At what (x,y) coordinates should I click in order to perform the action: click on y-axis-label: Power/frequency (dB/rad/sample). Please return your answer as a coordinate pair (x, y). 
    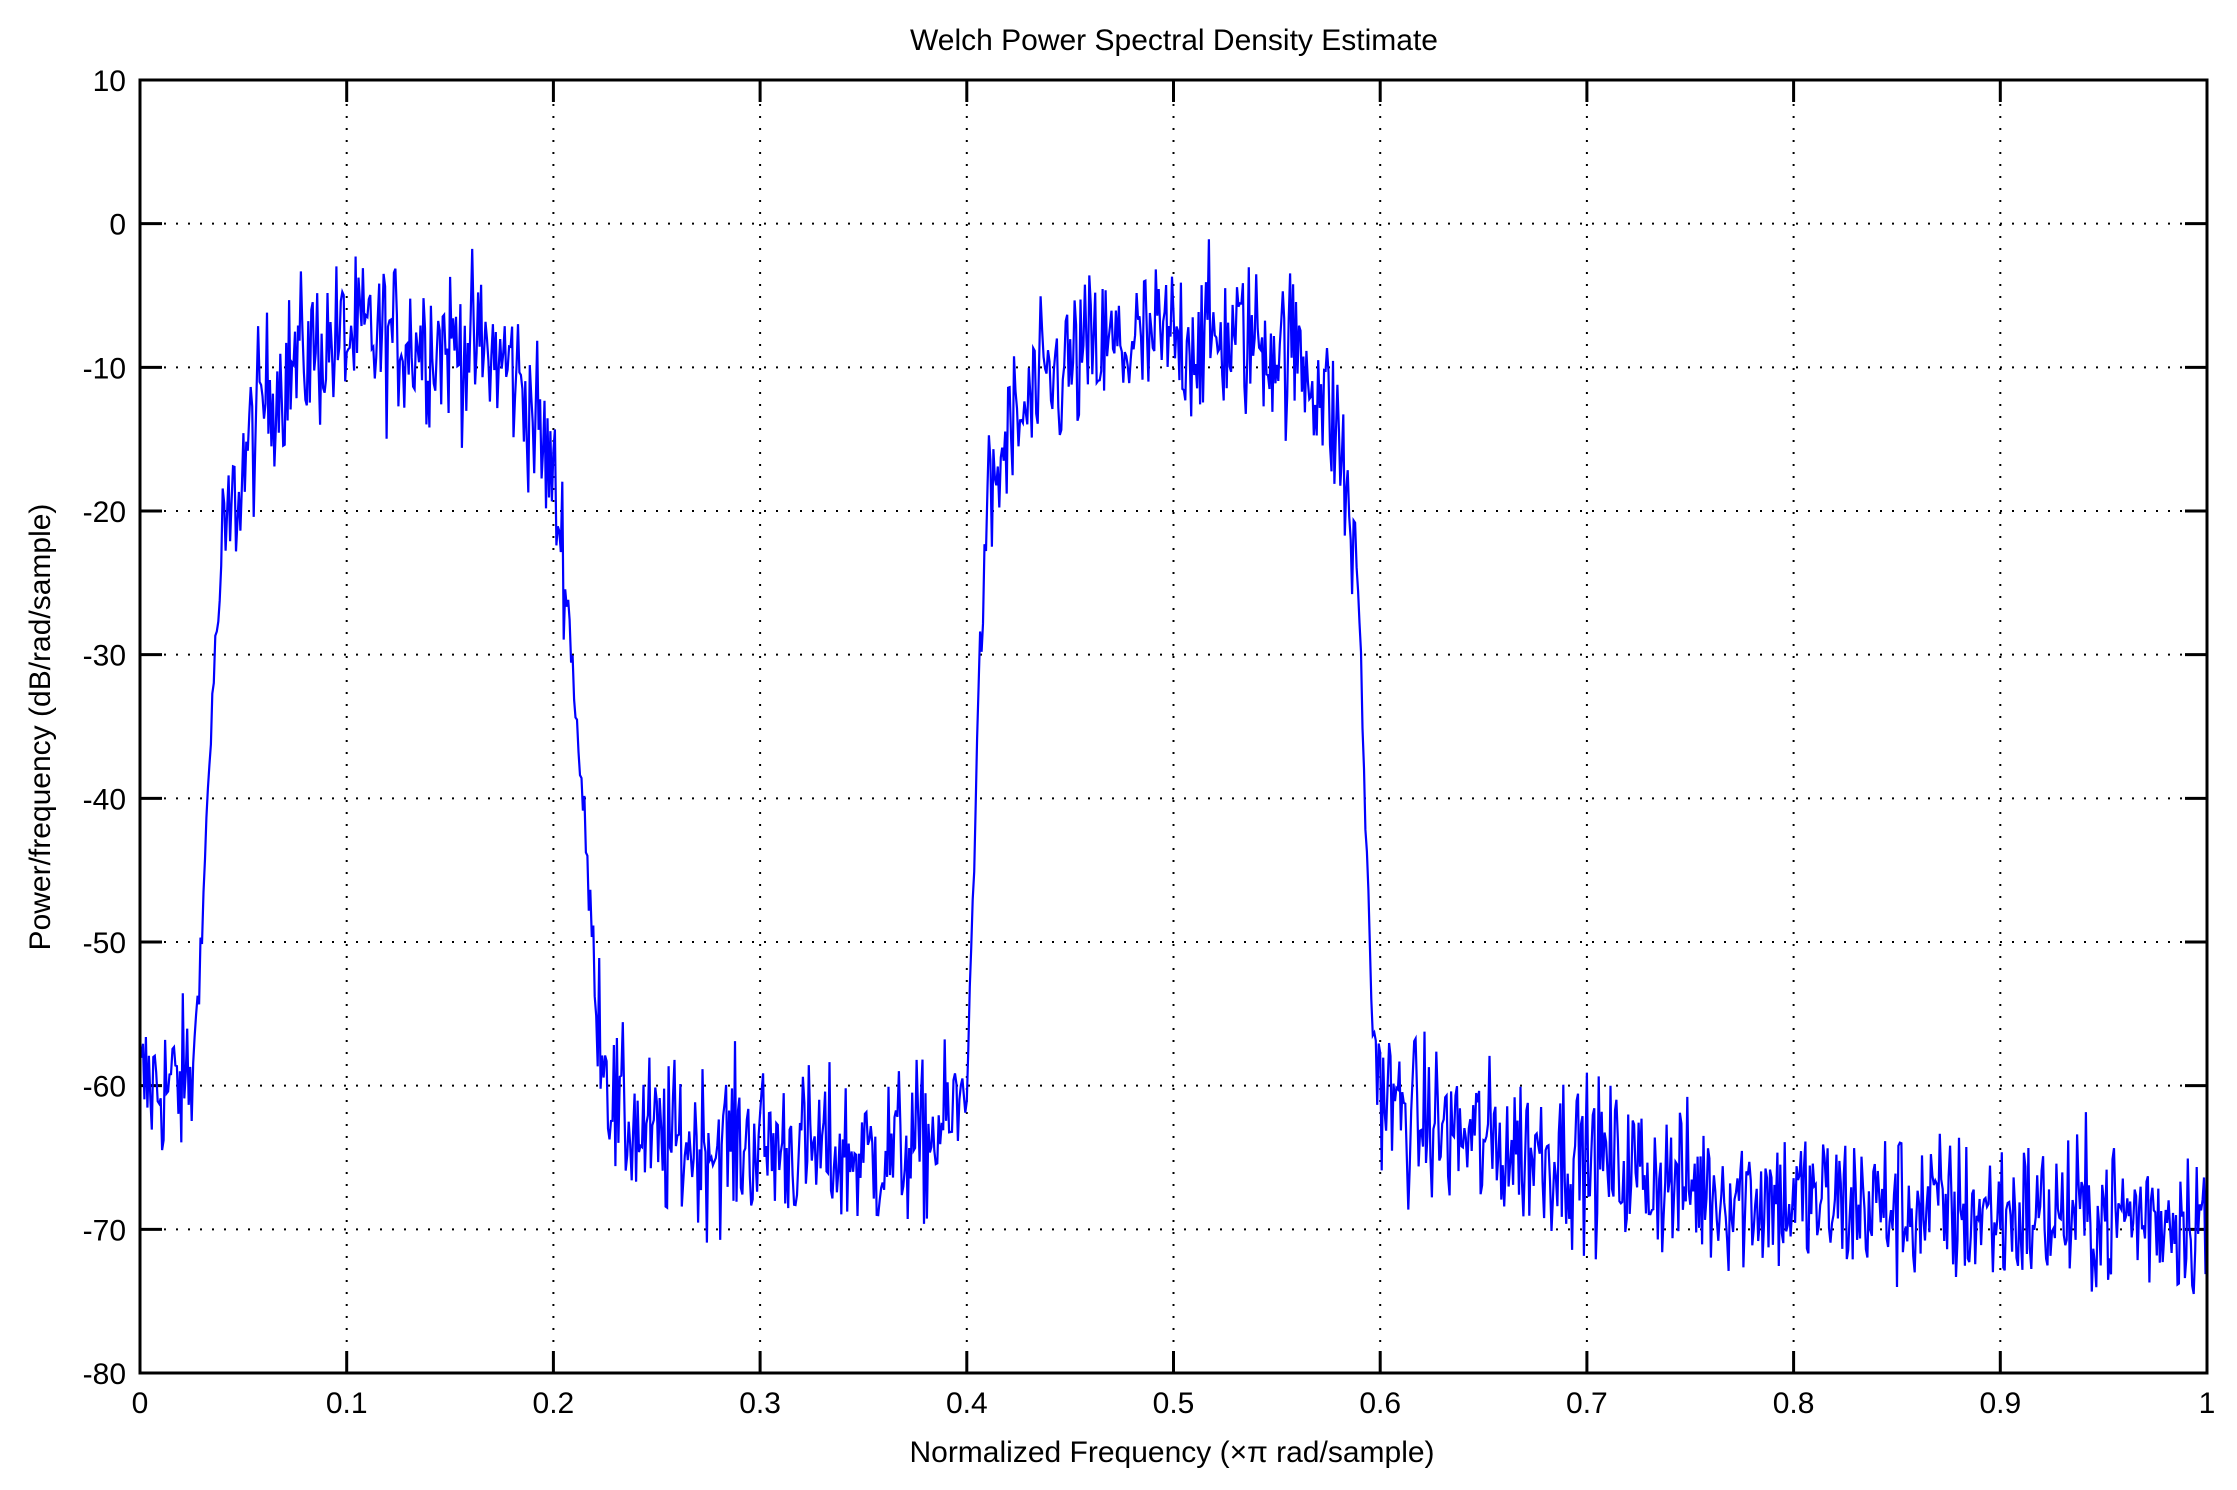
    Looking at the image, I should click on (40, 727).